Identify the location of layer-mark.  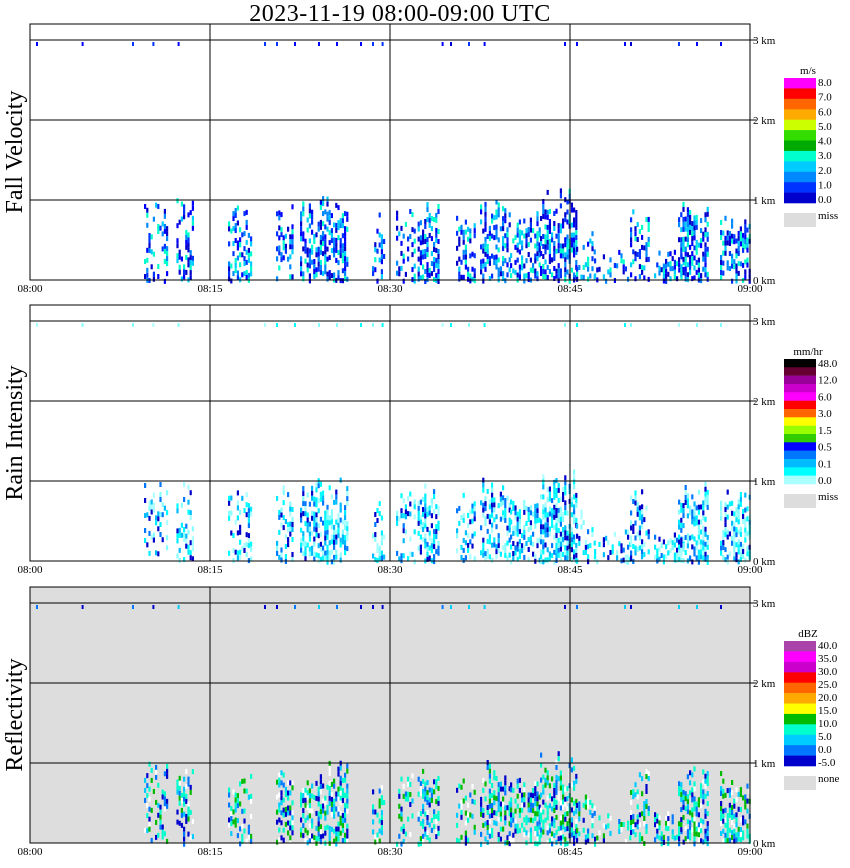
(361, 325).